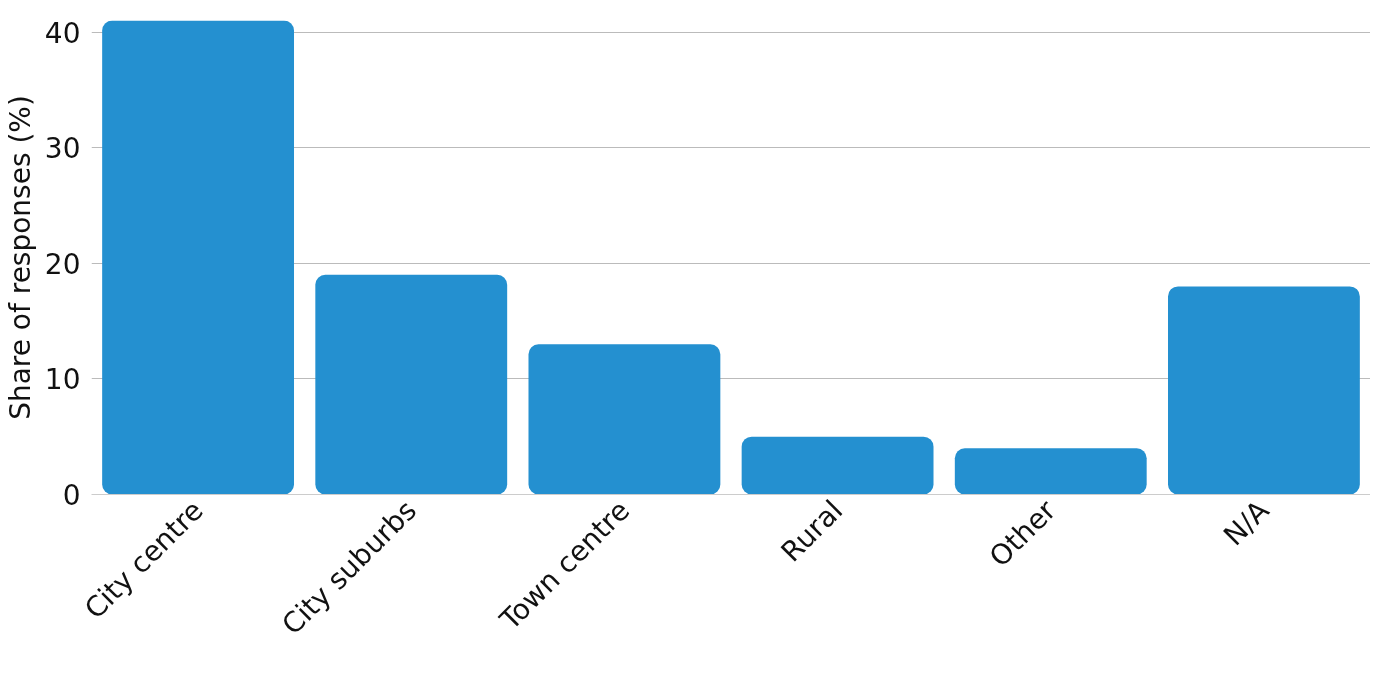 This screenshot has height=677, width=1389. What do you see at coordinates (62, 33) in the screenshot?
I see `y-tick-label: 40` at bounding box center [62, 33].